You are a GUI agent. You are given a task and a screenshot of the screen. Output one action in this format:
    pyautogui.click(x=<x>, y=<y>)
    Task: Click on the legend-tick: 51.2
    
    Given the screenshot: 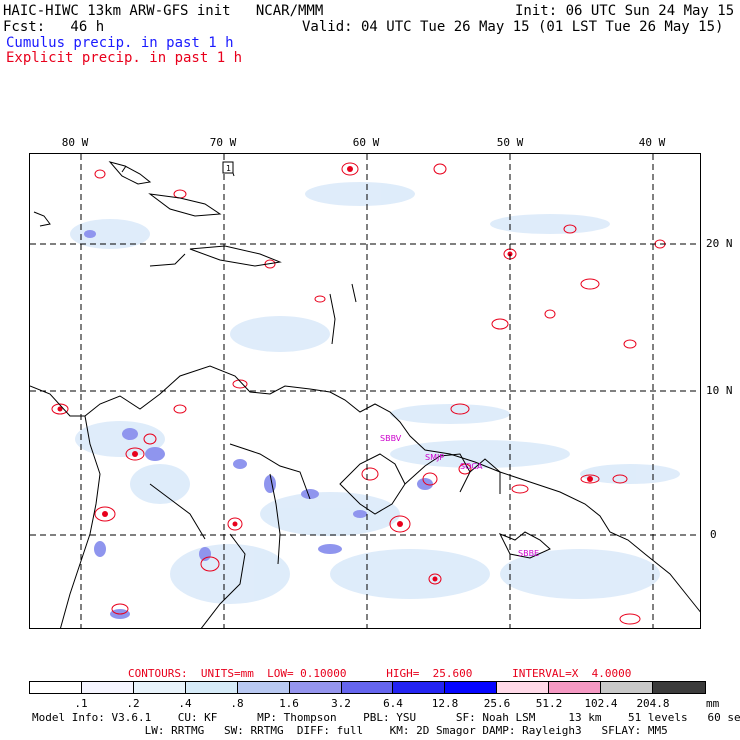 What is the action you would take?
    pyautogui.click(x=549, y=703)
    